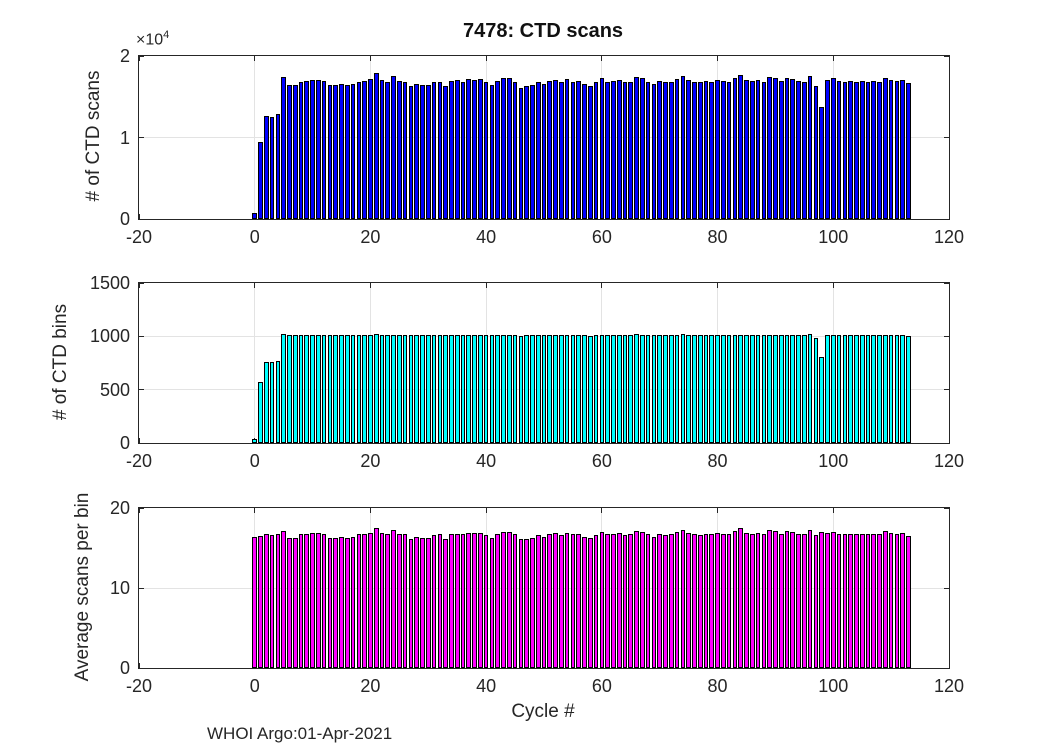  Describe the element at coordinates (949, 461) in the screenshot. I see `x-tick-label: 120` at that location.